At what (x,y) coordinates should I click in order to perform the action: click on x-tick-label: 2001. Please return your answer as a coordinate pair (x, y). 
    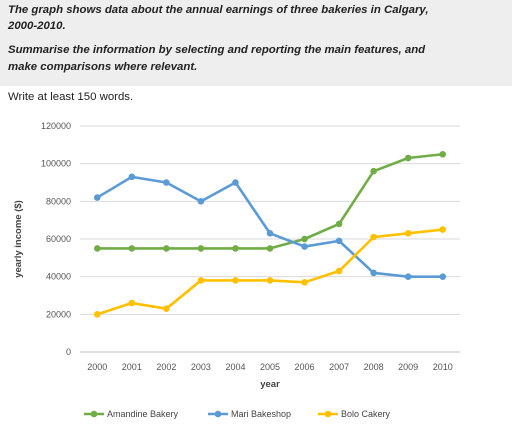
    Looking at the image, I should click on (132, 367).